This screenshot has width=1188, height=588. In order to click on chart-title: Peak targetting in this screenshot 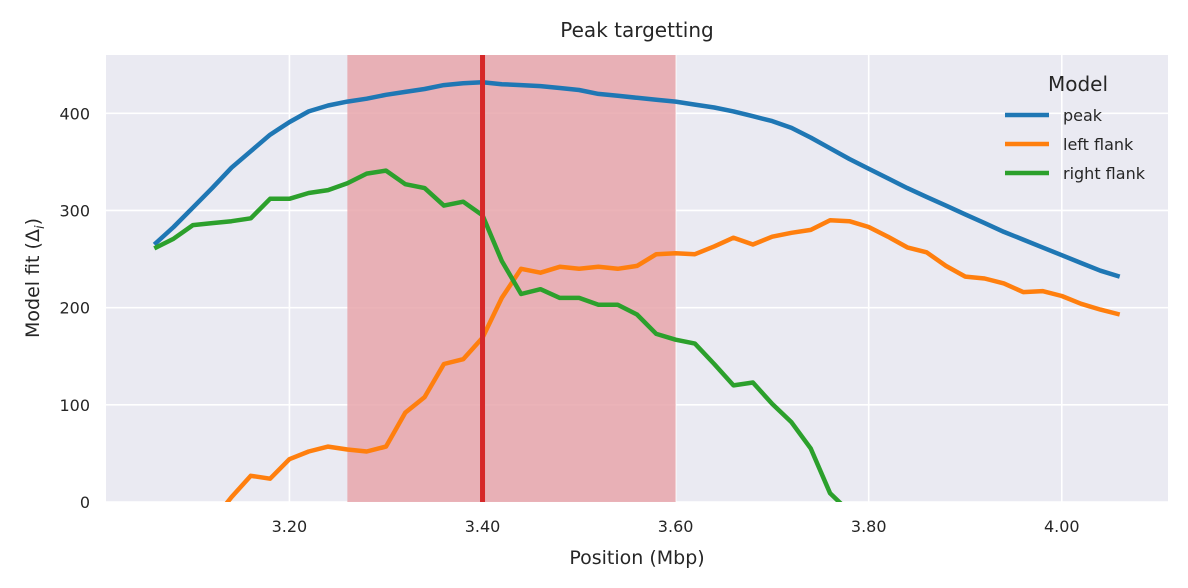, I will do `click(636, 30)`.